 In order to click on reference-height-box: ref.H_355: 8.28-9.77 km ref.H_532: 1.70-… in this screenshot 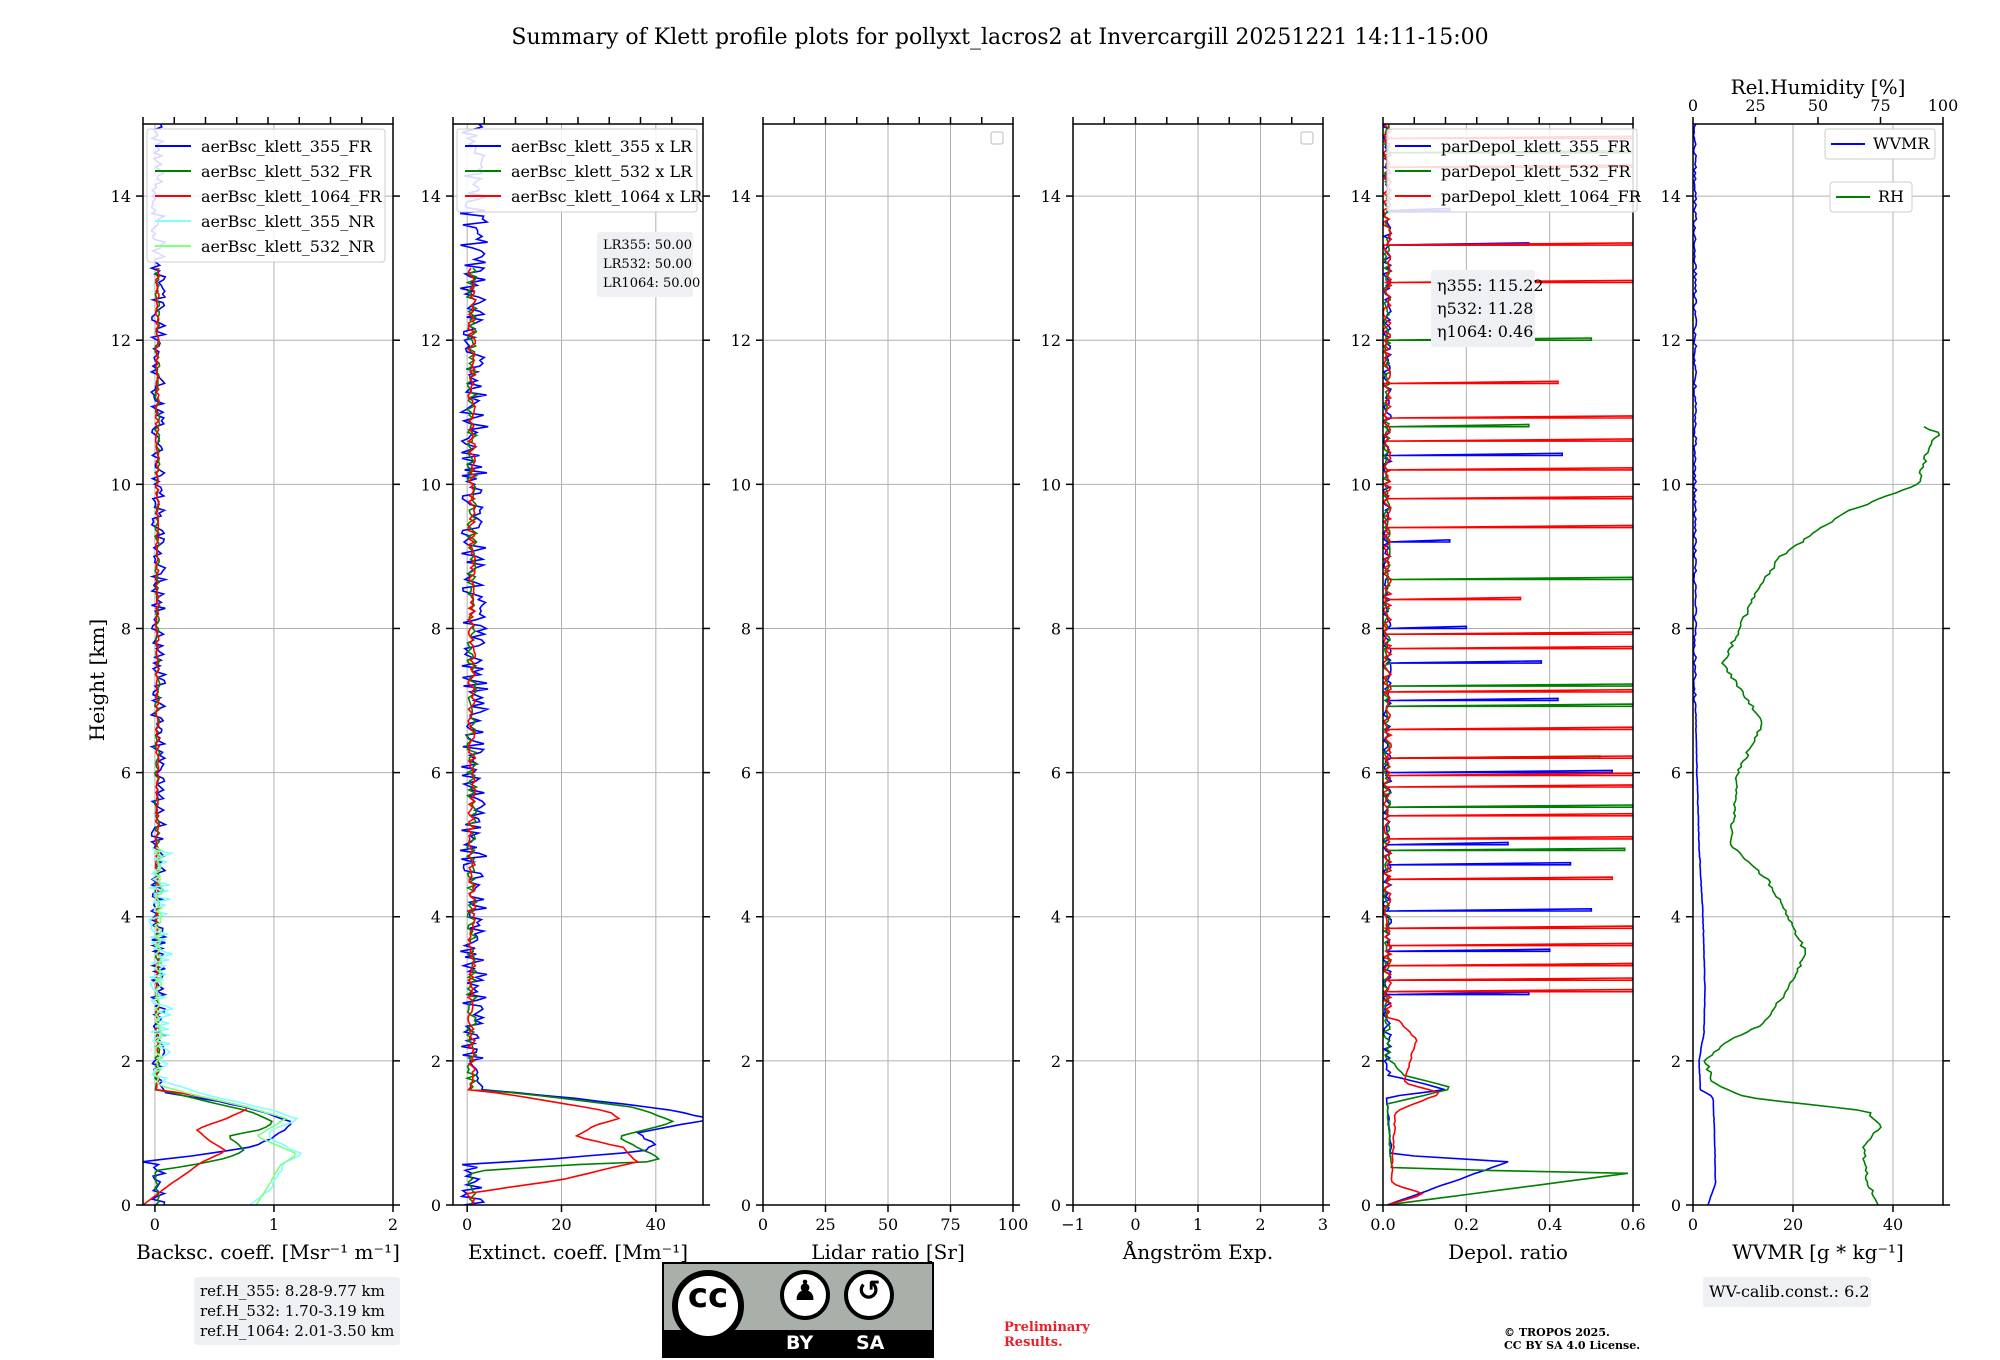, I will do `click(297, 1311)`.